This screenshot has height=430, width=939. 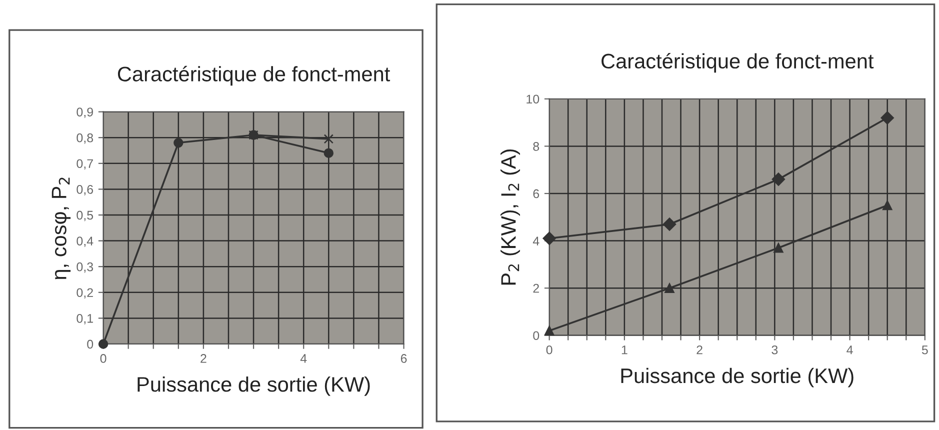 What do you see at coordinates (61, 229) in the screenshot?
I see `y-axis-title: η, cosφ, P$_{2}$` at bounding box center [61, 229].